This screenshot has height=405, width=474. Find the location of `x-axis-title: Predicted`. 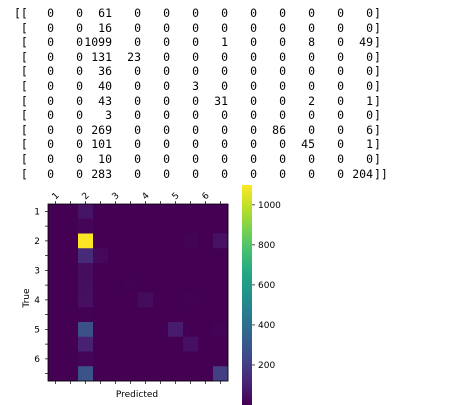

x-axis-title: Predicted is located at coordinates (137, 395).